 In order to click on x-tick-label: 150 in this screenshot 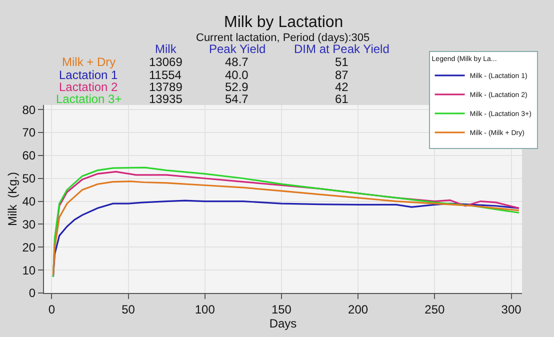, I will do `click(281, 309)`.